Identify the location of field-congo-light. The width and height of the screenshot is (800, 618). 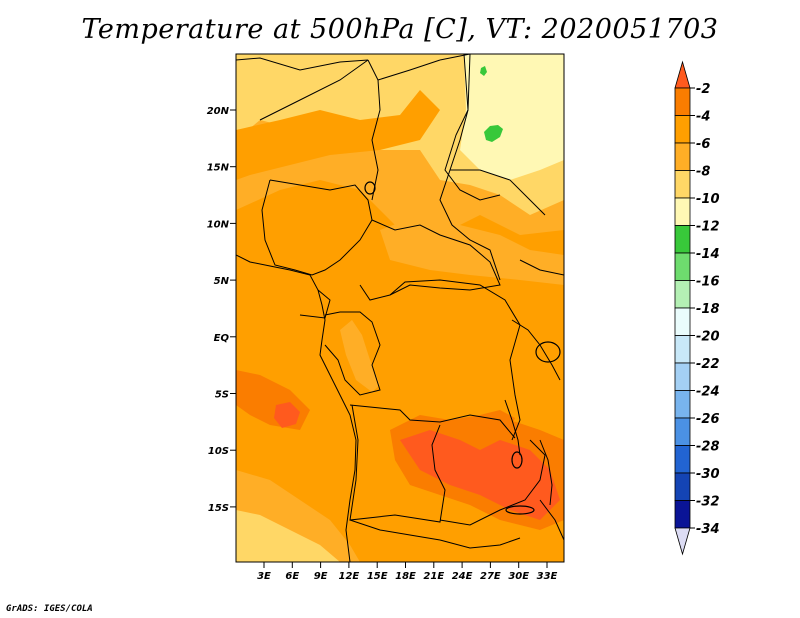
(360, 356).